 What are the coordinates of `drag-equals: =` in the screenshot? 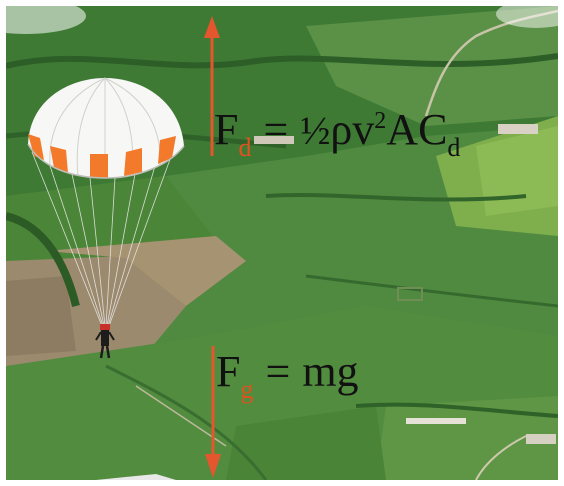 It's located at (276, 129).